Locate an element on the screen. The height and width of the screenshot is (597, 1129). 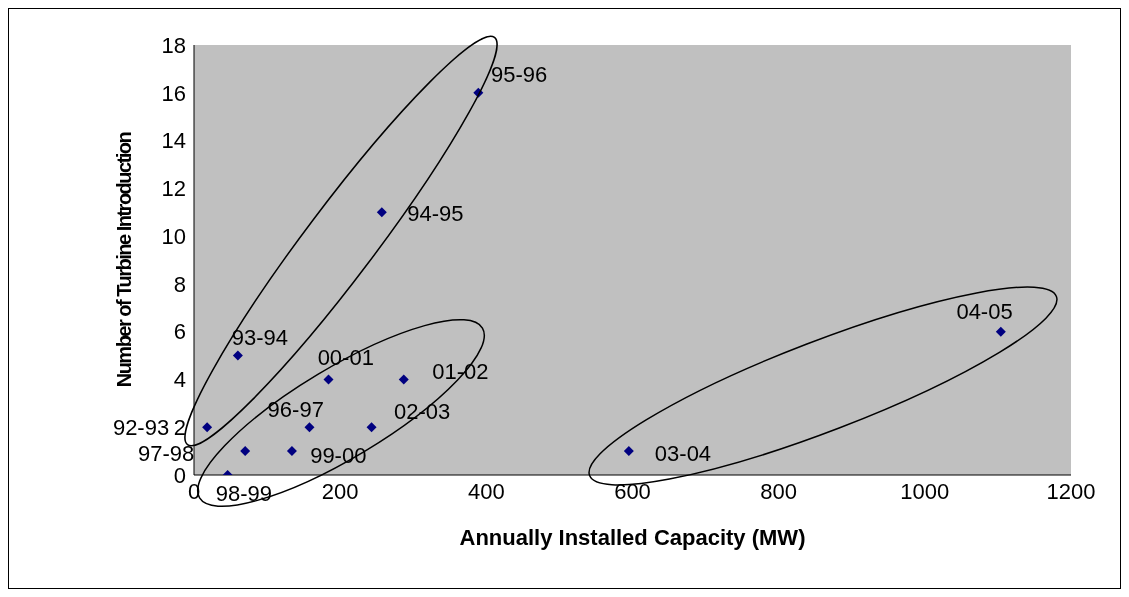
y-axis-title: Number of Turbine Introduction is located at coordinates (124, 260).